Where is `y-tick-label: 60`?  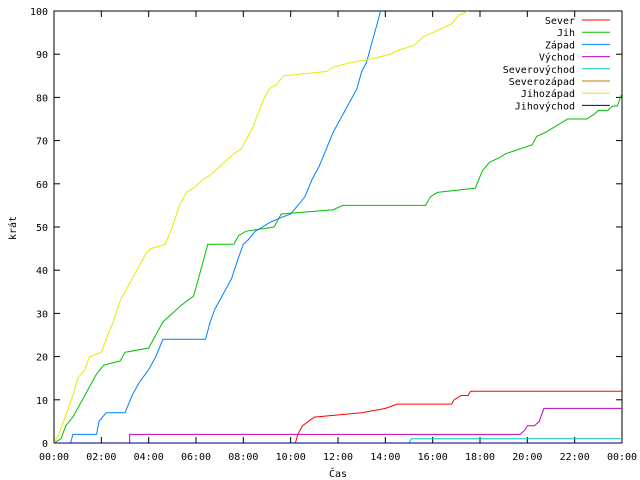
y-tick-label: 60 is located at coordinates (42, 185).